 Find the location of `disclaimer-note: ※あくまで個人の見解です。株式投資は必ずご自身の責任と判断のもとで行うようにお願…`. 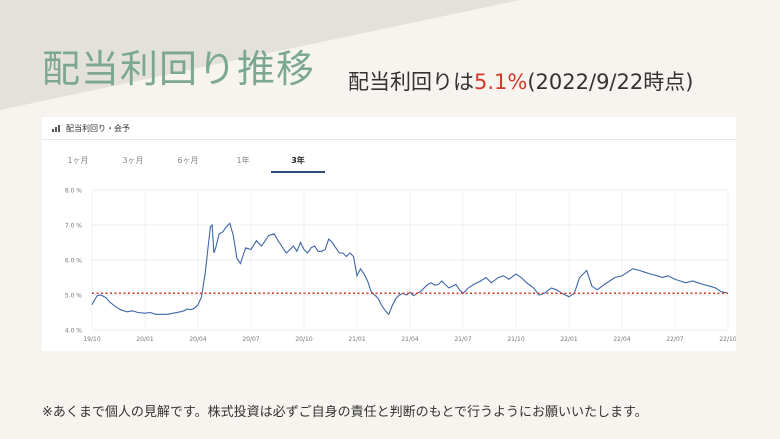

disclaimer-note: ※あくまで個人の見解です。株式投資は必ずご自身の責任と判断のもとで行うようにお願… is located at coordinates (345, 412).